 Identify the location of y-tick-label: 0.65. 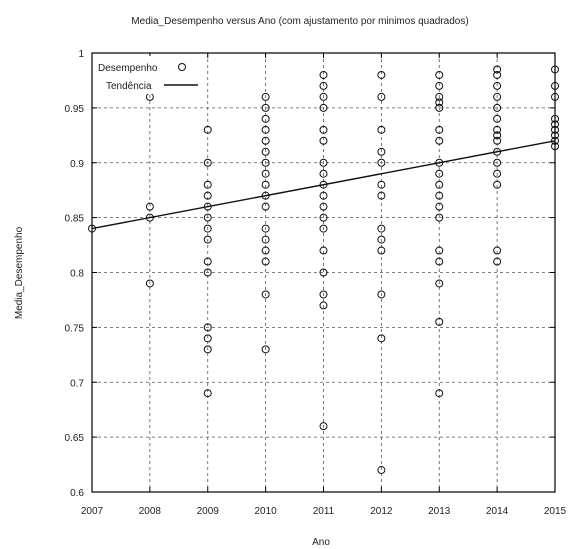
(75, 438).